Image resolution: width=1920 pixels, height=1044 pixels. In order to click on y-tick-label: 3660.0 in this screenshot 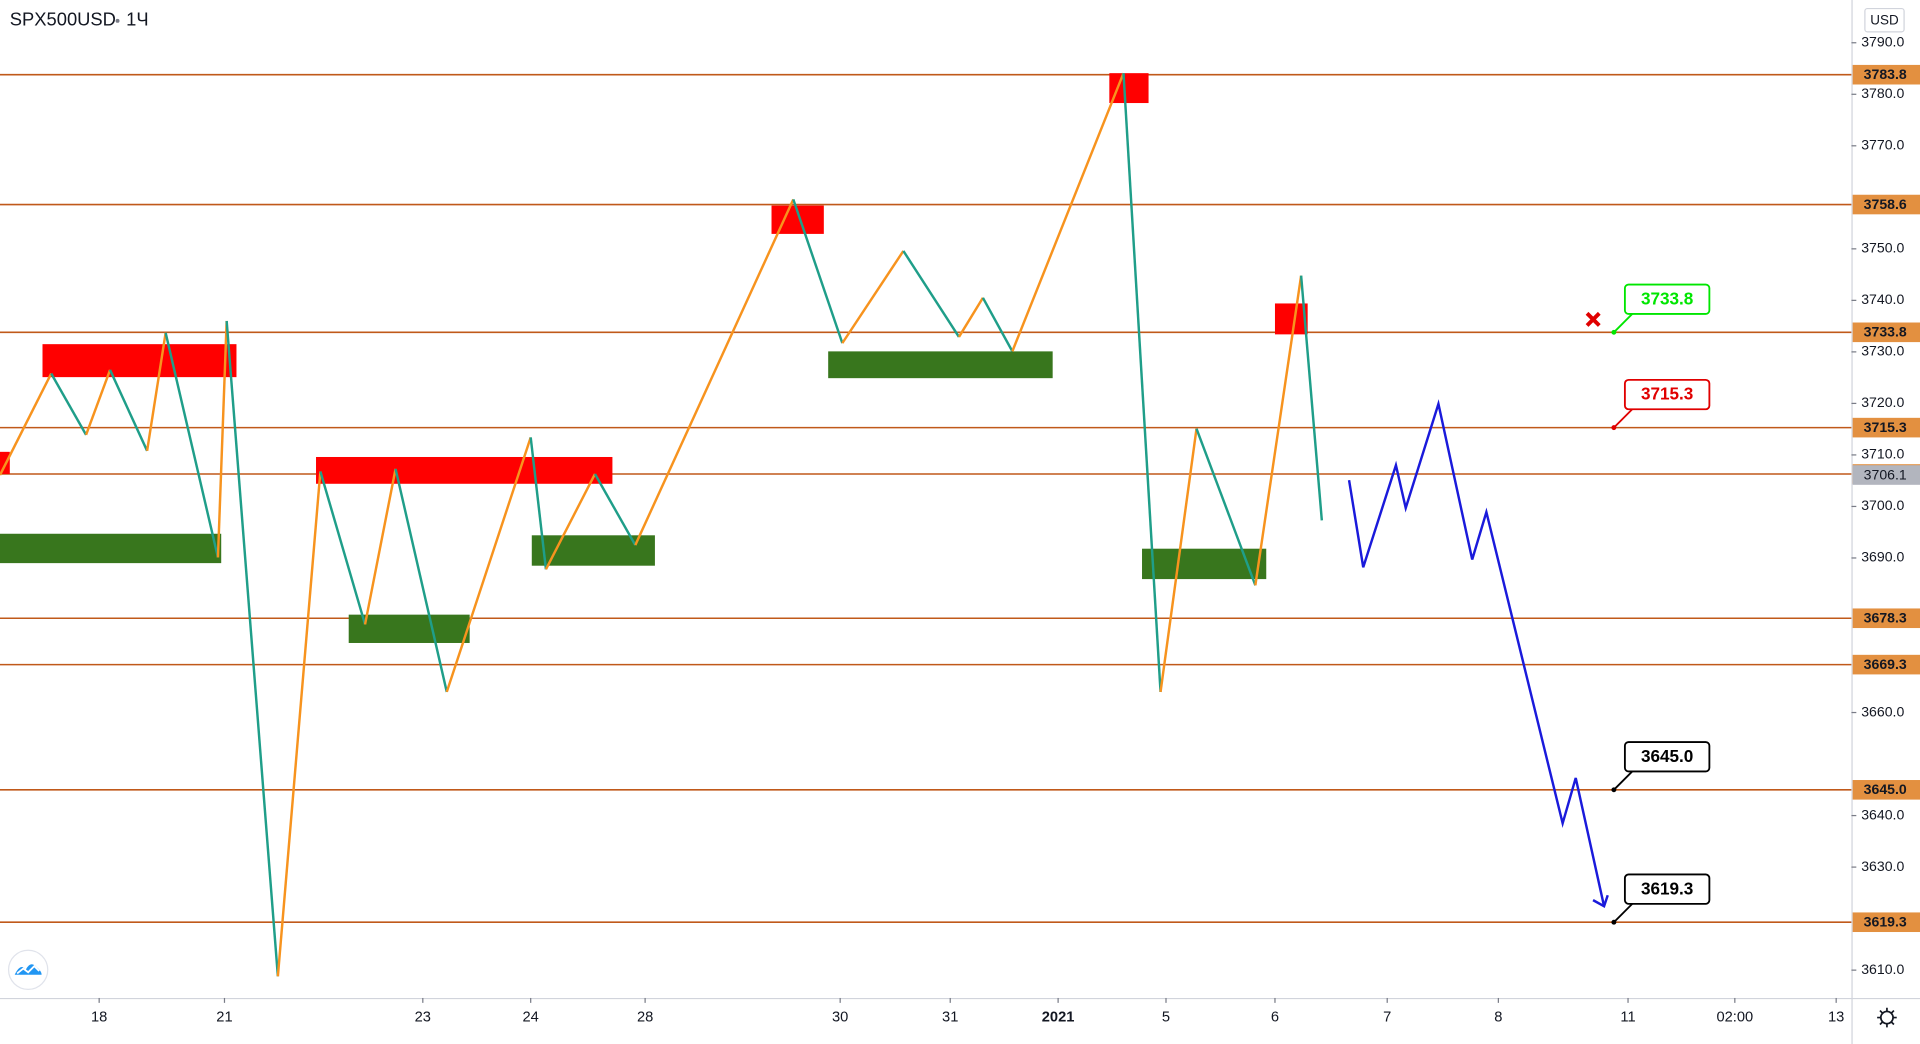, I will do `click(1882, 711)`.